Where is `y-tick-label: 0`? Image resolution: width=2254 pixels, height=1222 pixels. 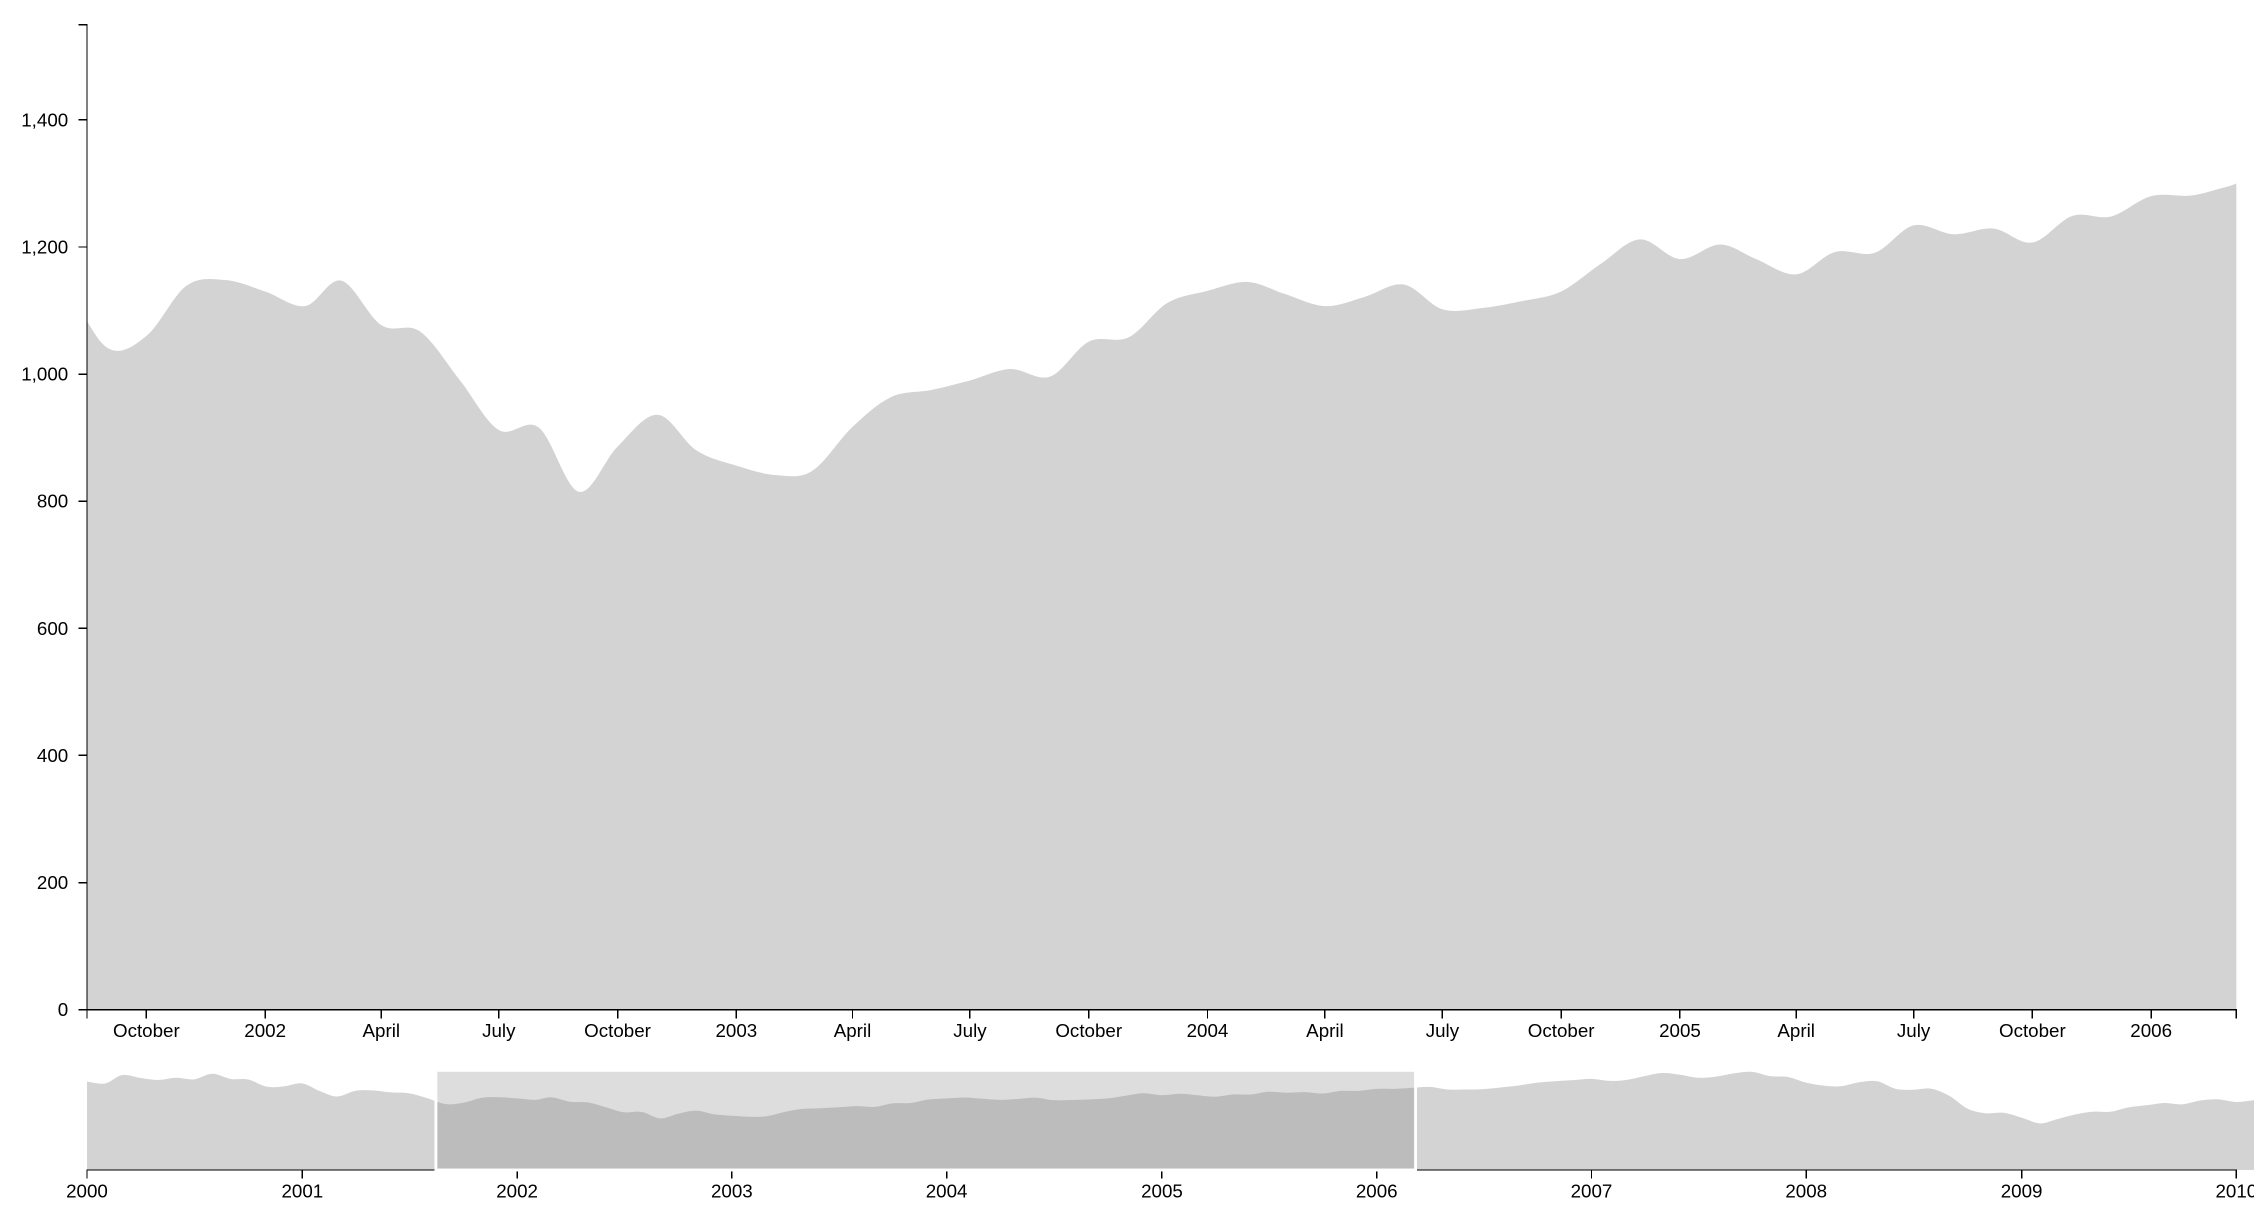 y-tick-label: 0 is located at coordinates (63, 1009).